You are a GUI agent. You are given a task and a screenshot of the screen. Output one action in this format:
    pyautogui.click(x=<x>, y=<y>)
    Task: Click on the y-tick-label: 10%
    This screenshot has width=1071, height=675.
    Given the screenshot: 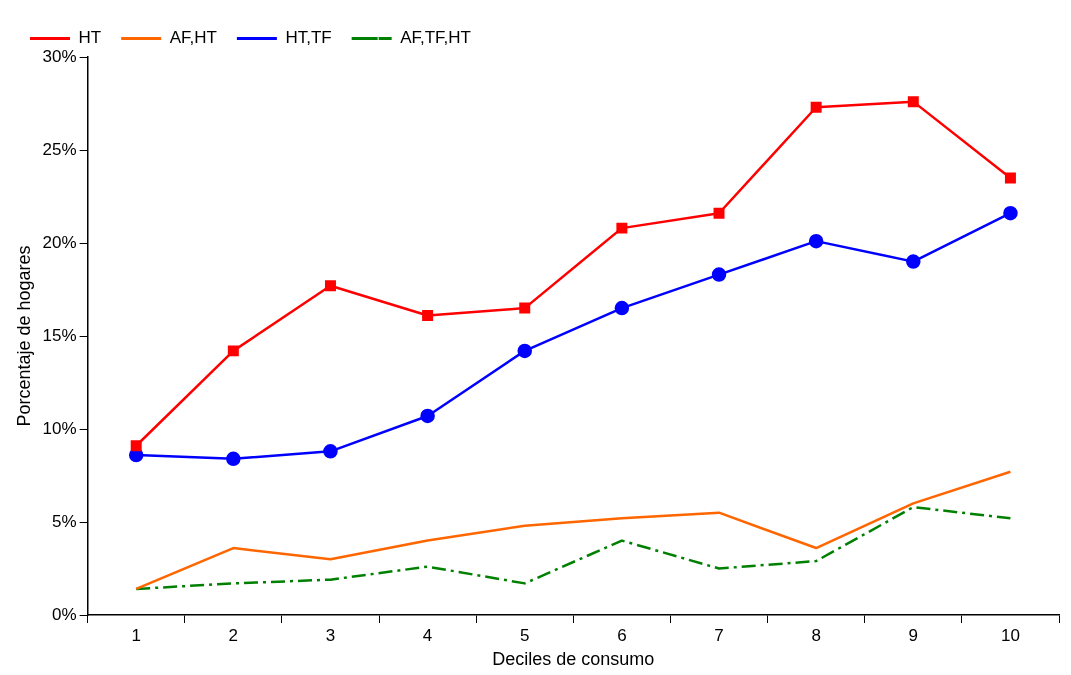 What is the action you would take?
    pyautogui.click(x=59, y=428)
    